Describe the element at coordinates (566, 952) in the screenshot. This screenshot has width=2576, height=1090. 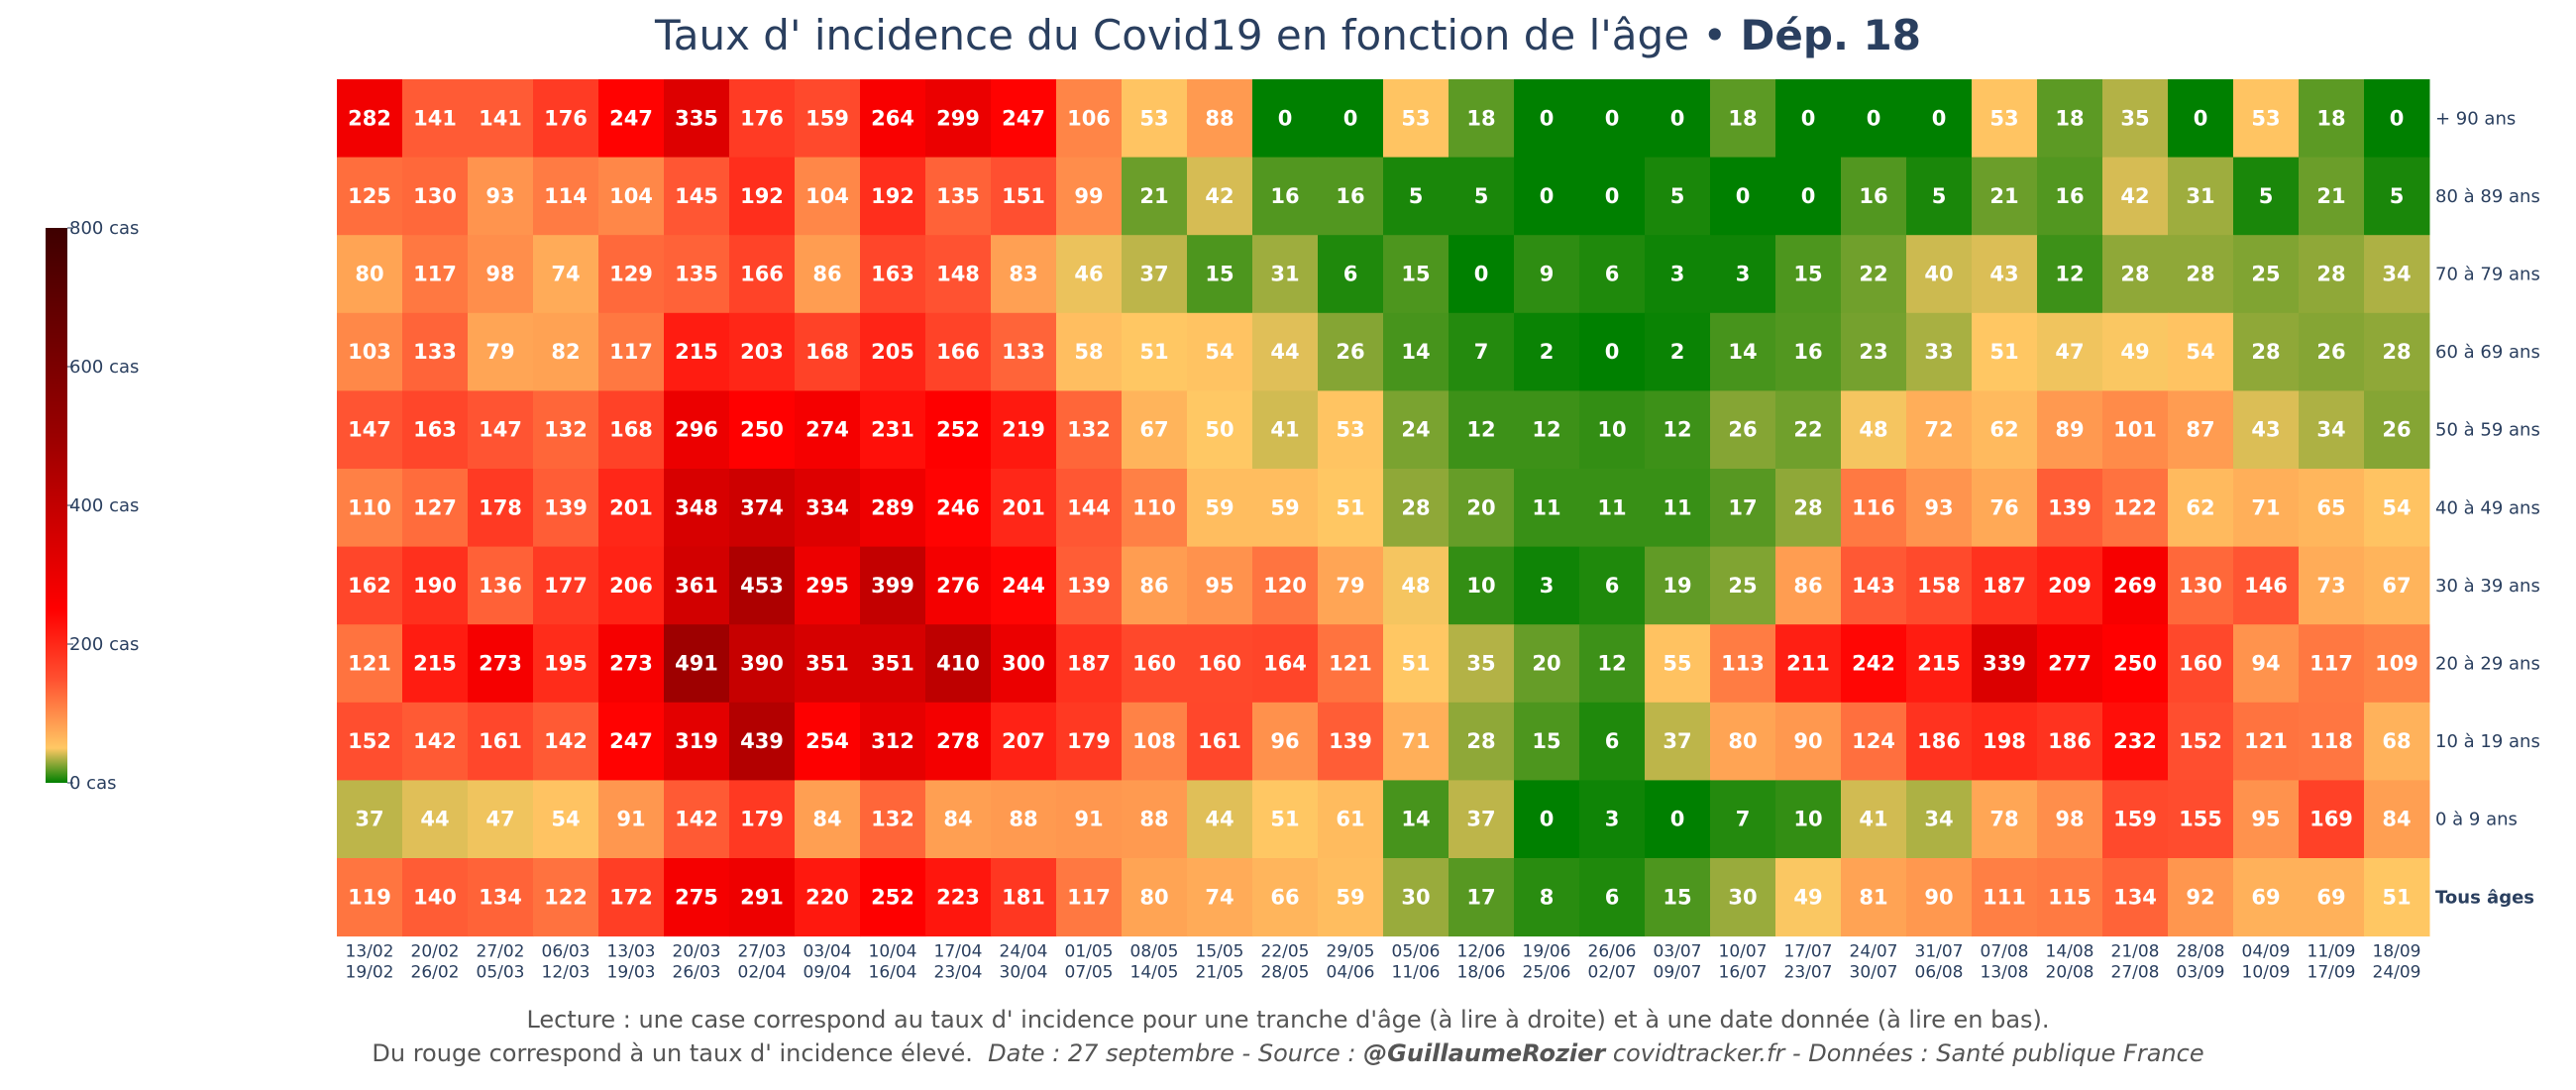
I see `column-label: 06/03` at that location.